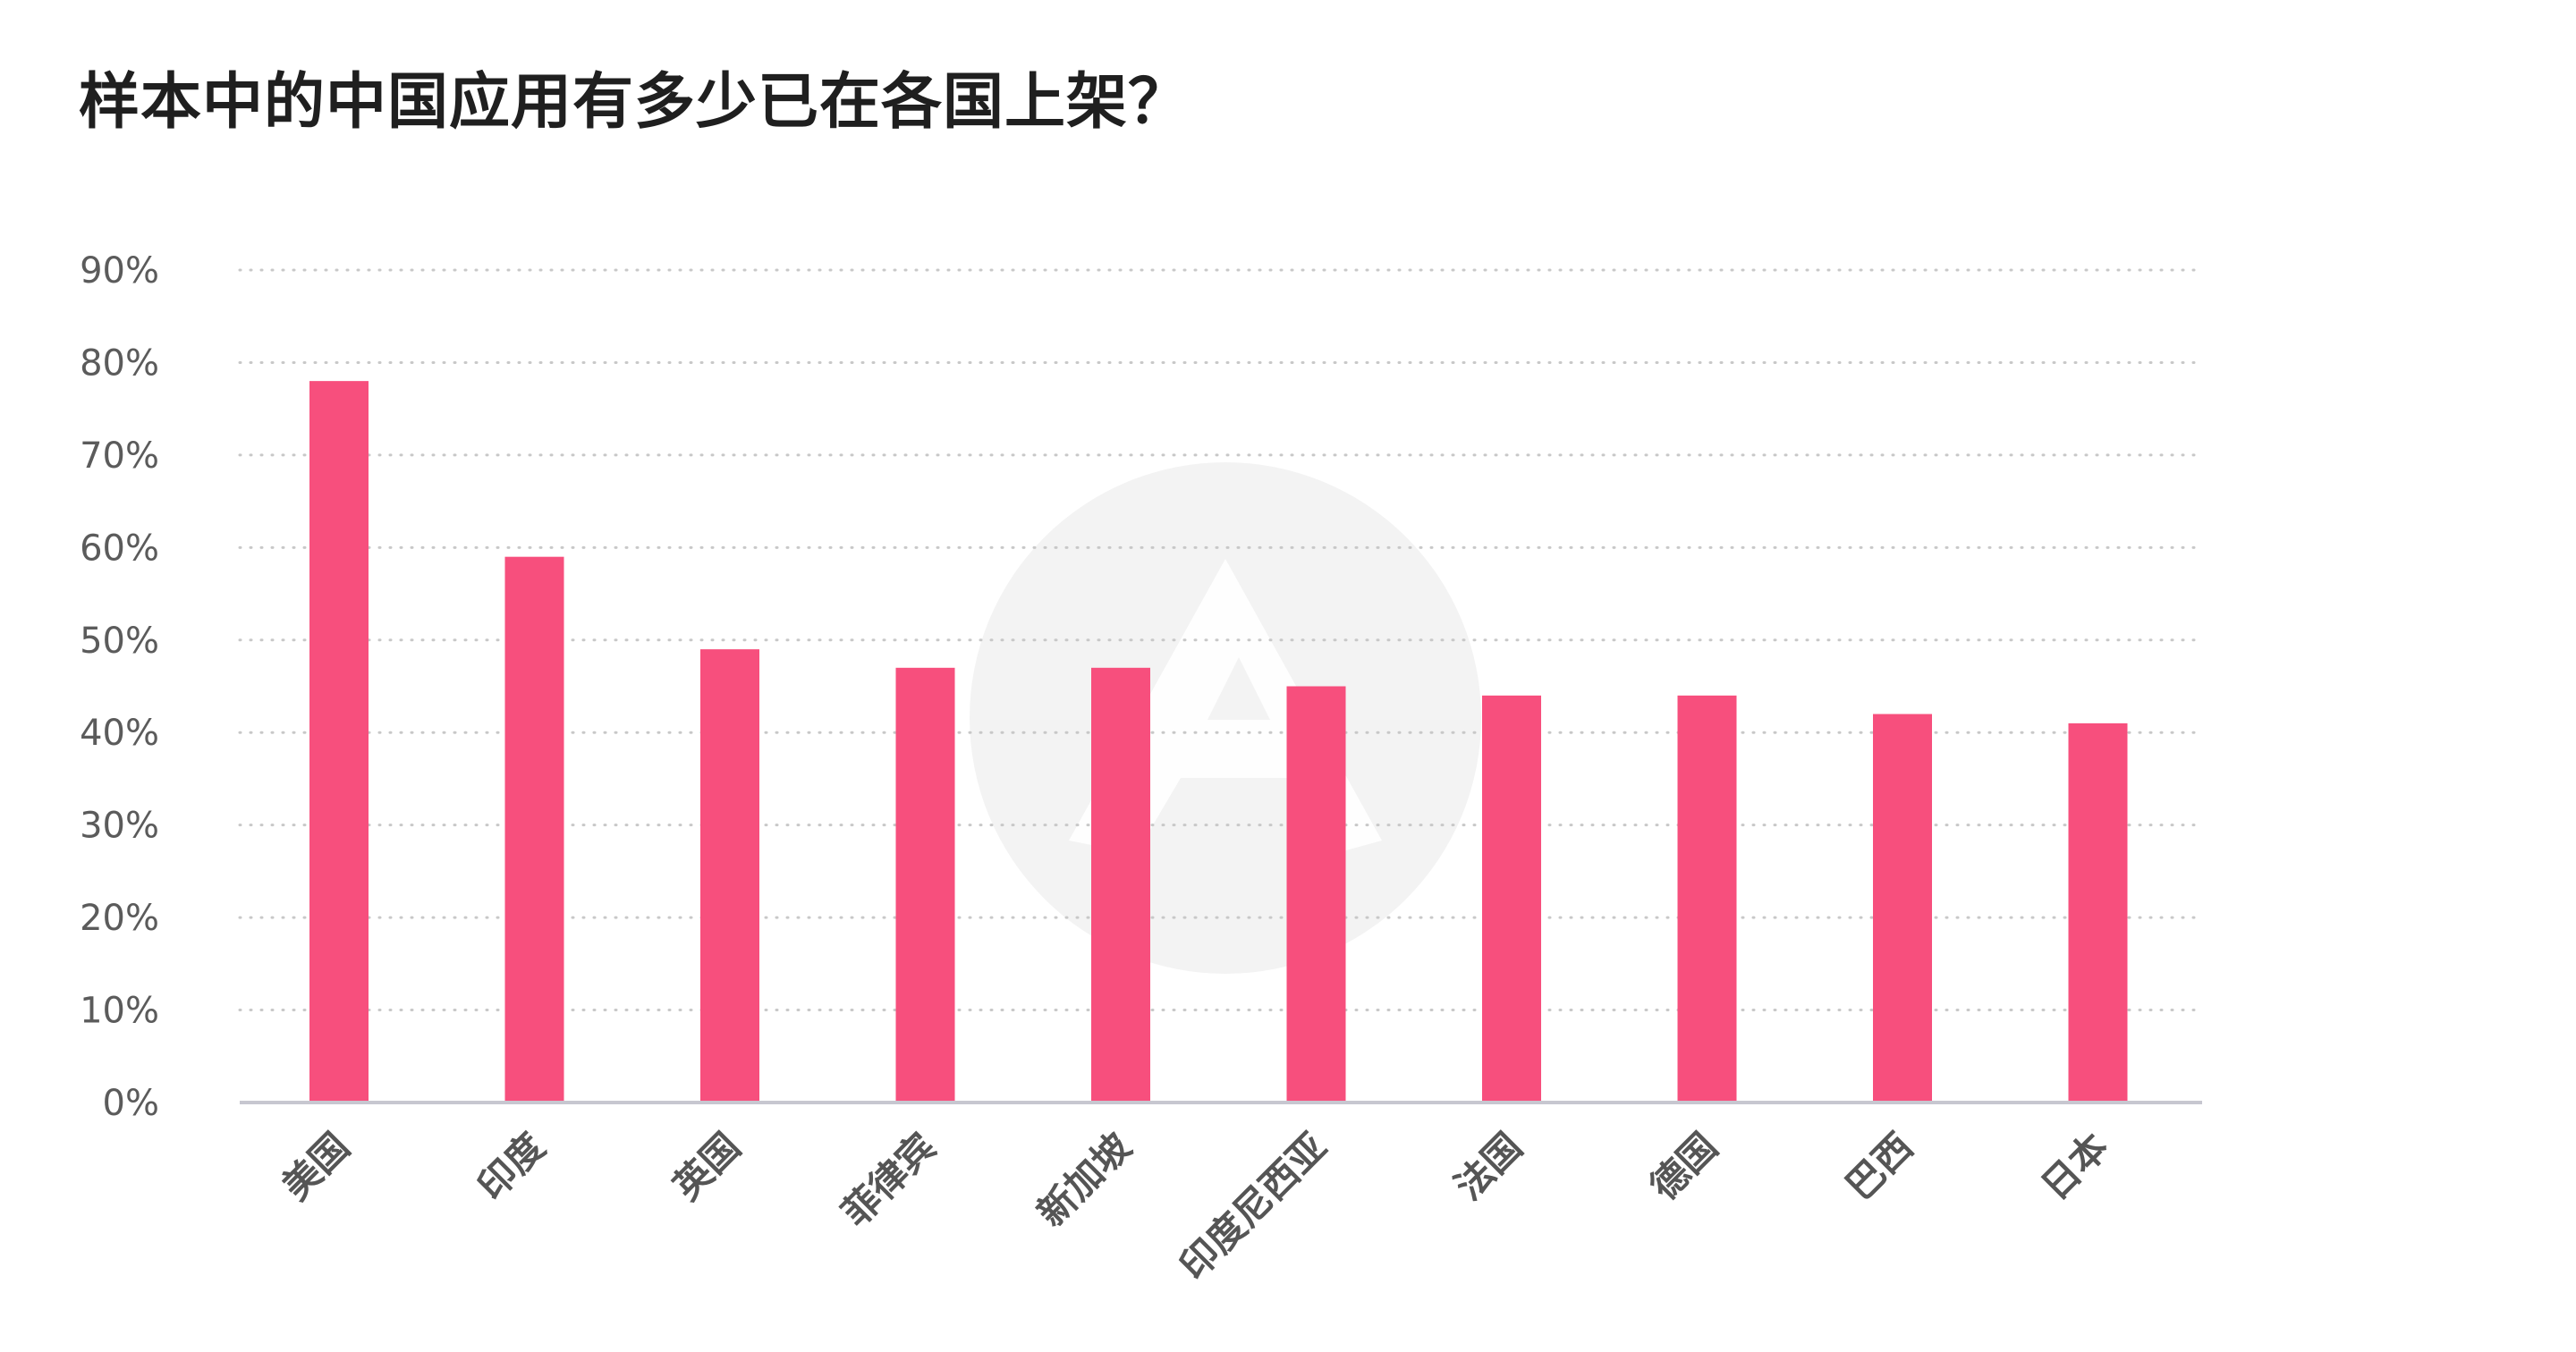 Image resolution: width=2576 pixels, height=1352 pixels. What do you see at coordinates (2075, 1166) in the screenshot?
I see `x-category-label: 日本` at bounding box center [2075, 1166].